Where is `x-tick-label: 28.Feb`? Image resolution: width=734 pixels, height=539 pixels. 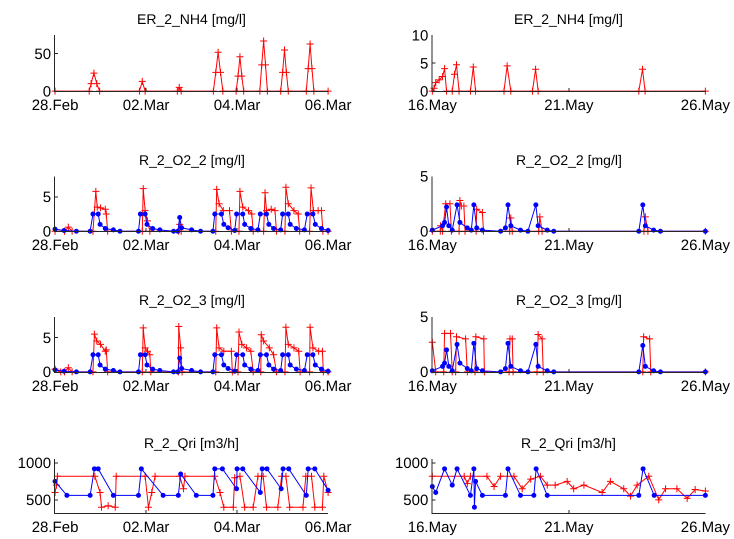
x-tick-label: 28.Feb is located at coordinates (55, 527).